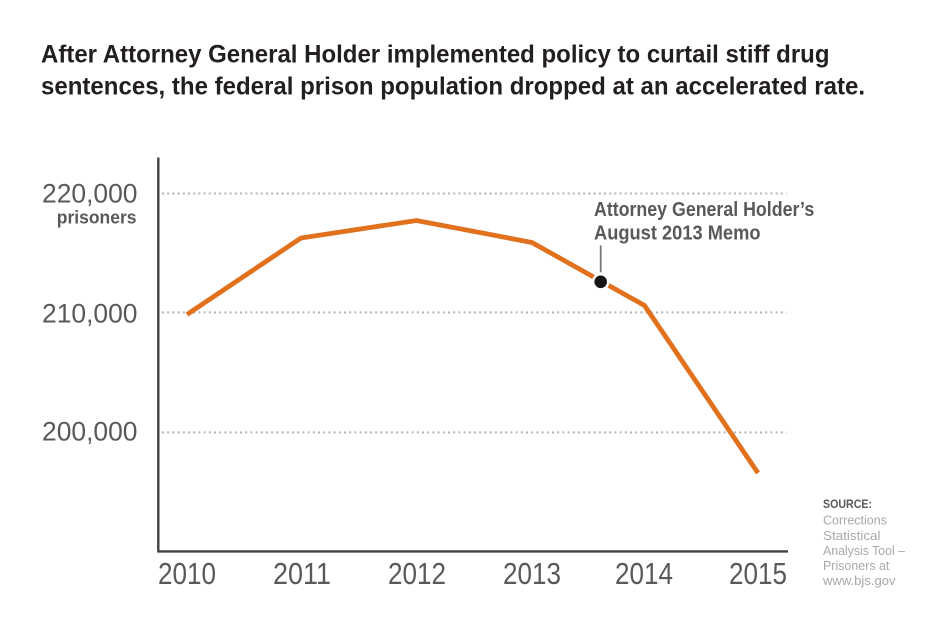 Image resolution: width=946 pixels, height=631 pixels. What do you see at coordinates (856, 566) in the screenshot?
I see `svg-text: Prisoners at` at bounding box center [856, 566].